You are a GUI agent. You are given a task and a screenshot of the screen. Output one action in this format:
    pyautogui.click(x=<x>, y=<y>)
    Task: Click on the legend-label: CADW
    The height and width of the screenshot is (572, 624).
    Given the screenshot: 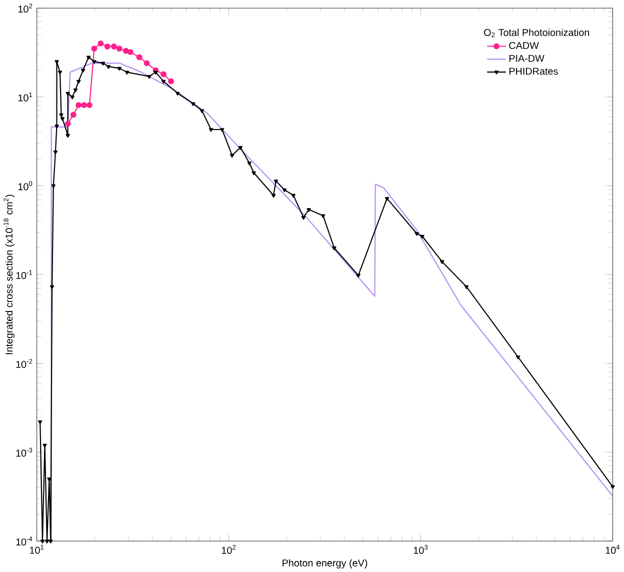 What is the action you would take?
    pyautogui.click(x=524, y=45)
    